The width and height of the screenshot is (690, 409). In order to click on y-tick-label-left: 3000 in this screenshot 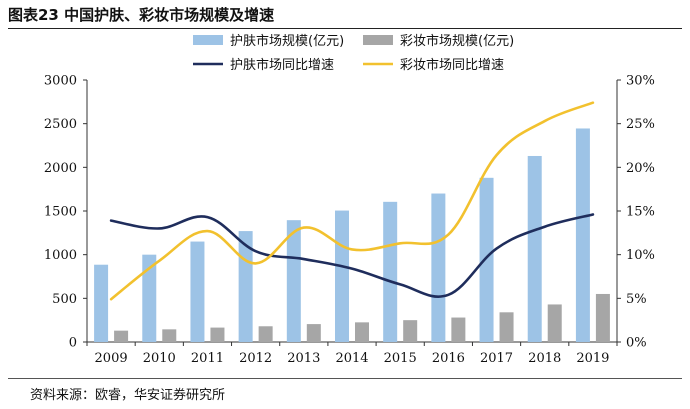, I will do `click(60, 81)`.